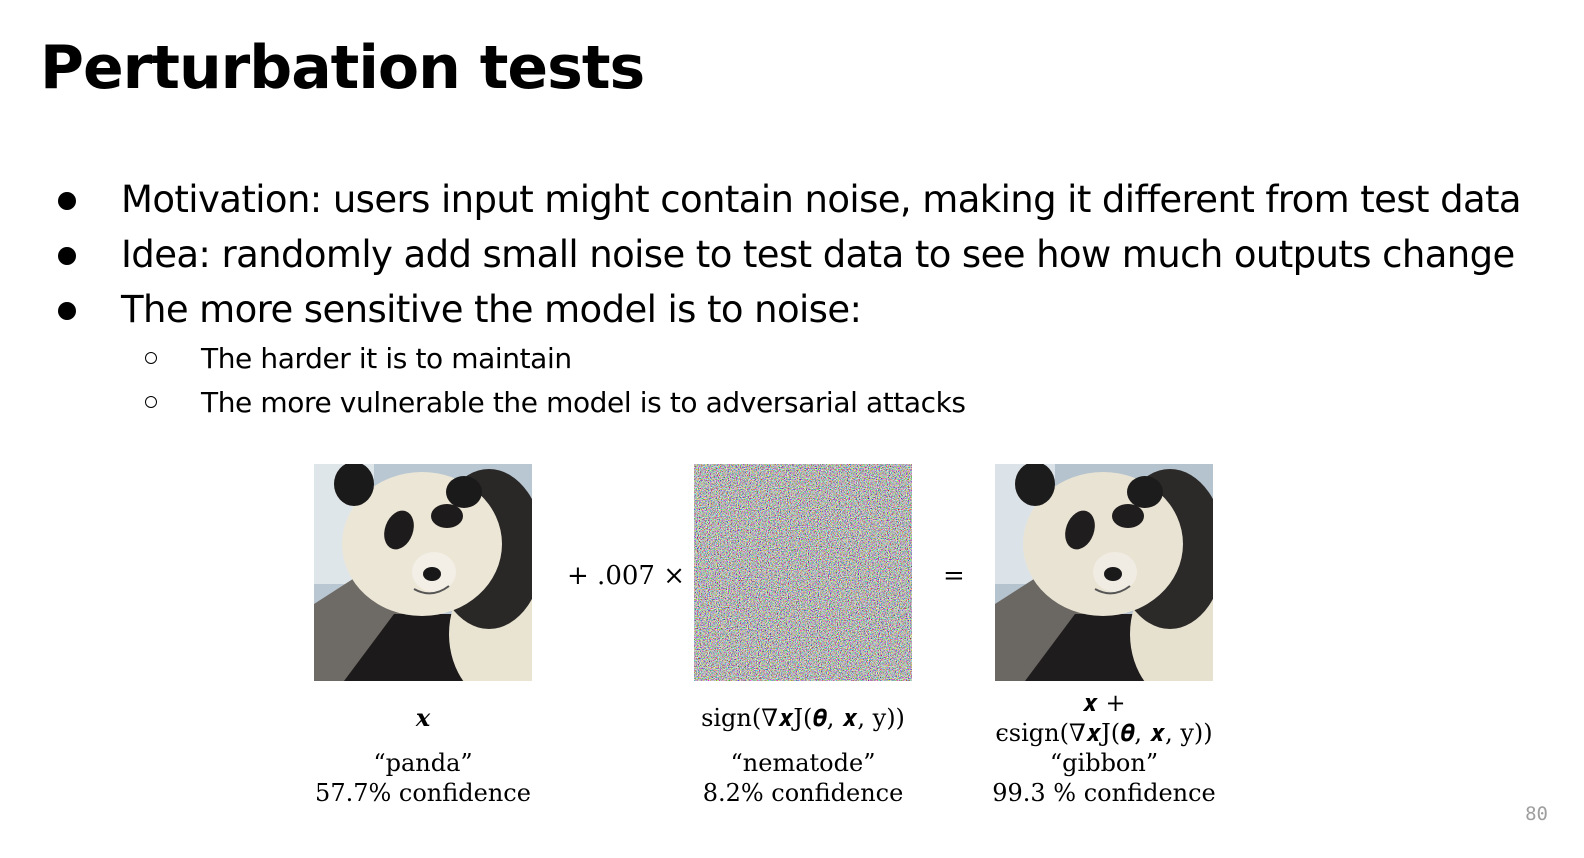 The width and height of the screenshot is (1584, 858). I want to click on nematode-class-label: “nematode”, so click(803, 763).